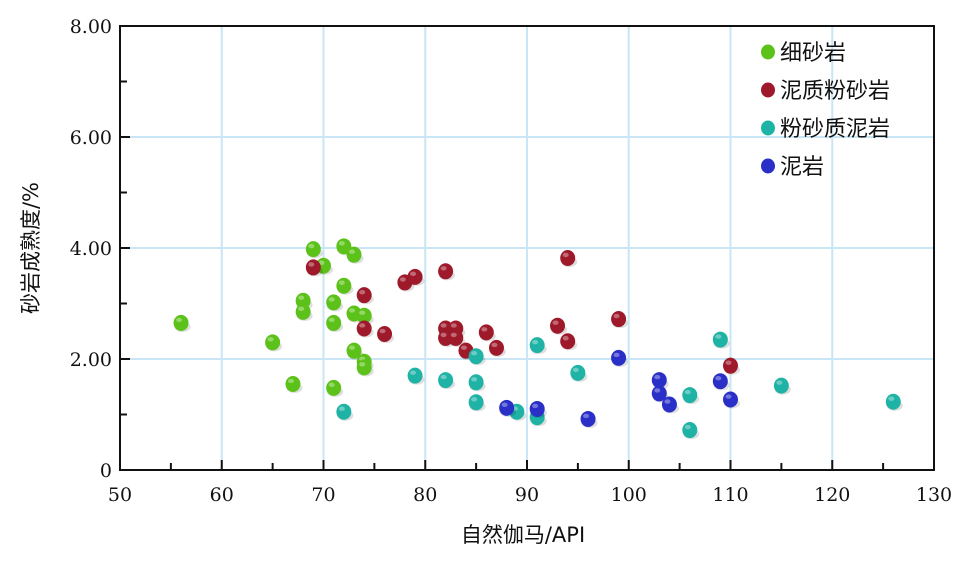 Image resolution: width=961 pixels, height=576 pixels. Describe the element at coordinates (629, 495) in the screenshot. I see `x-tick-label: 100` at that location.